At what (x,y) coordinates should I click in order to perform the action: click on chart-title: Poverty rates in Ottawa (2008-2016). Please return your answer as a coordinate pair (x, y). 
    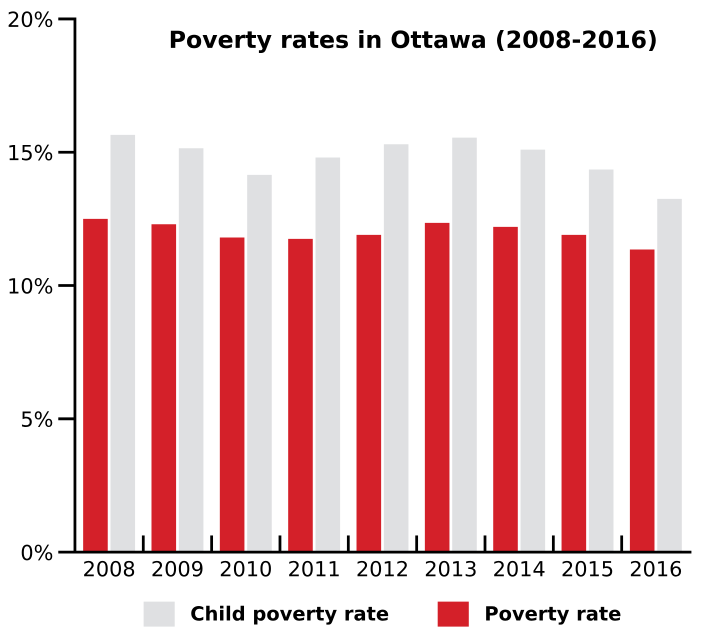
    Looking at the image, I should click on (413, 42).